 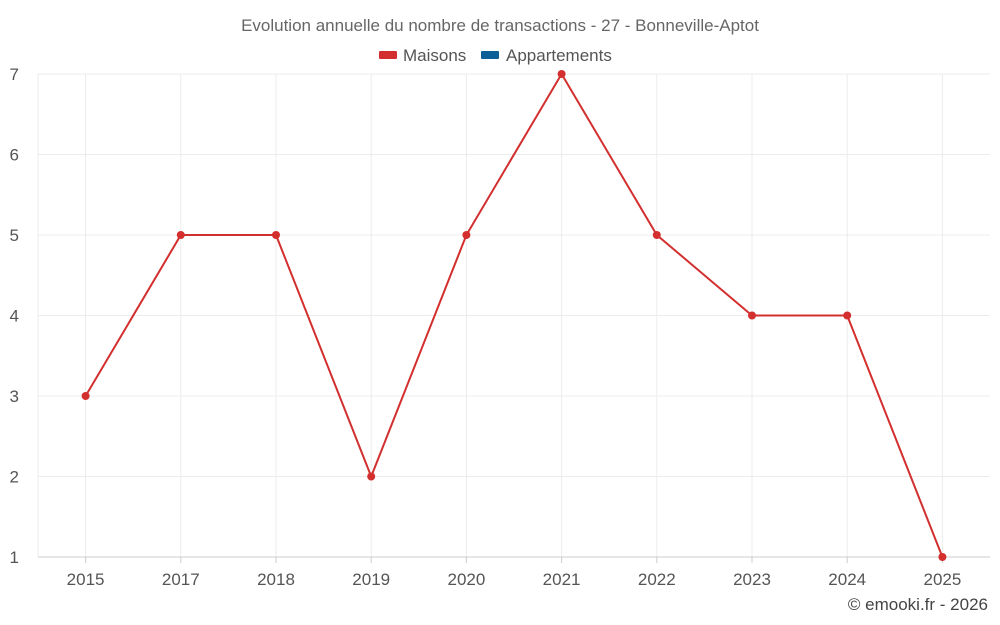 What do you see at coordinates (14, 557) in the screenshot?
I see `y-tick-label: 1` at bounding box center [14, 557].